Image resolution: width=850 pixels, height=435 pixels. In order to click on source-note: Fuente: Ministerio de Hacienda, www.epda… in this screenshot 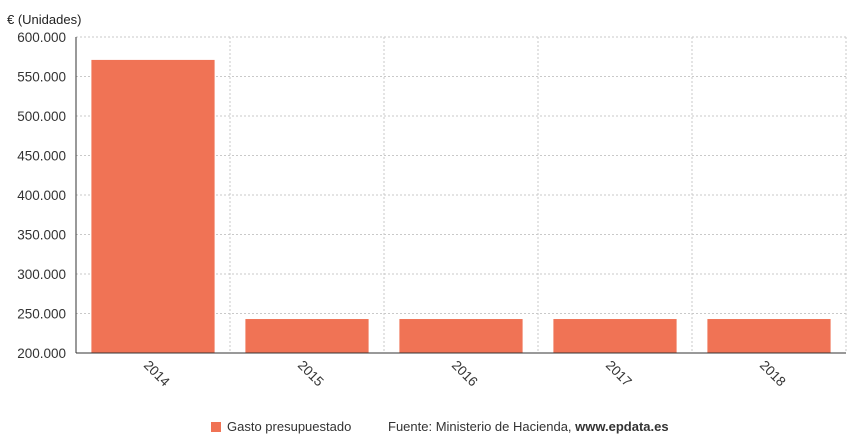, I will do `click(528, 426)`.